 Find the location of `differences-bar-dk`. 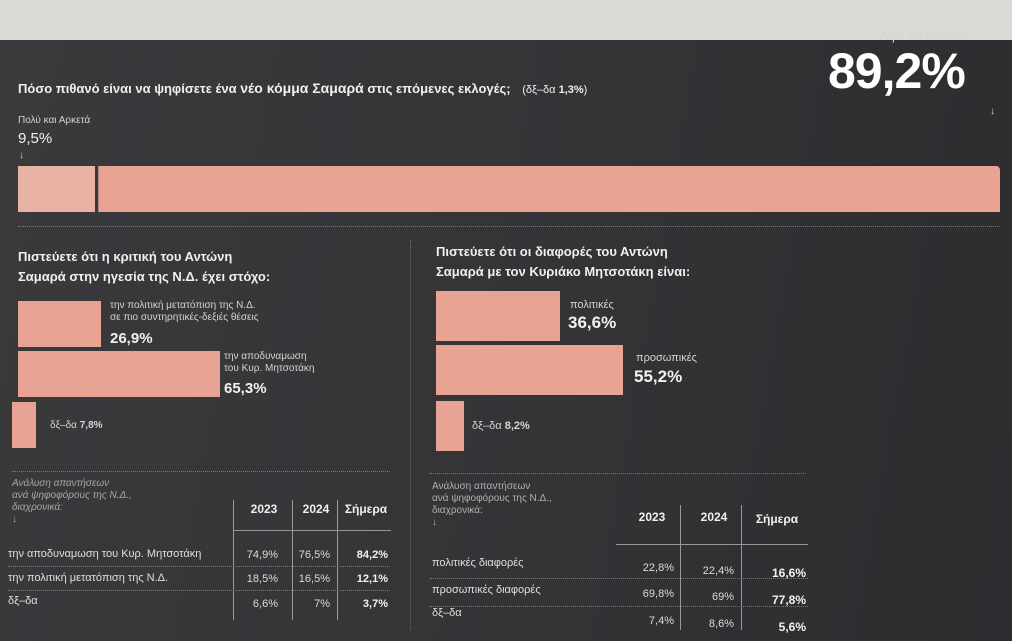

differences-bar-dk is located at coordinates (450, 426).